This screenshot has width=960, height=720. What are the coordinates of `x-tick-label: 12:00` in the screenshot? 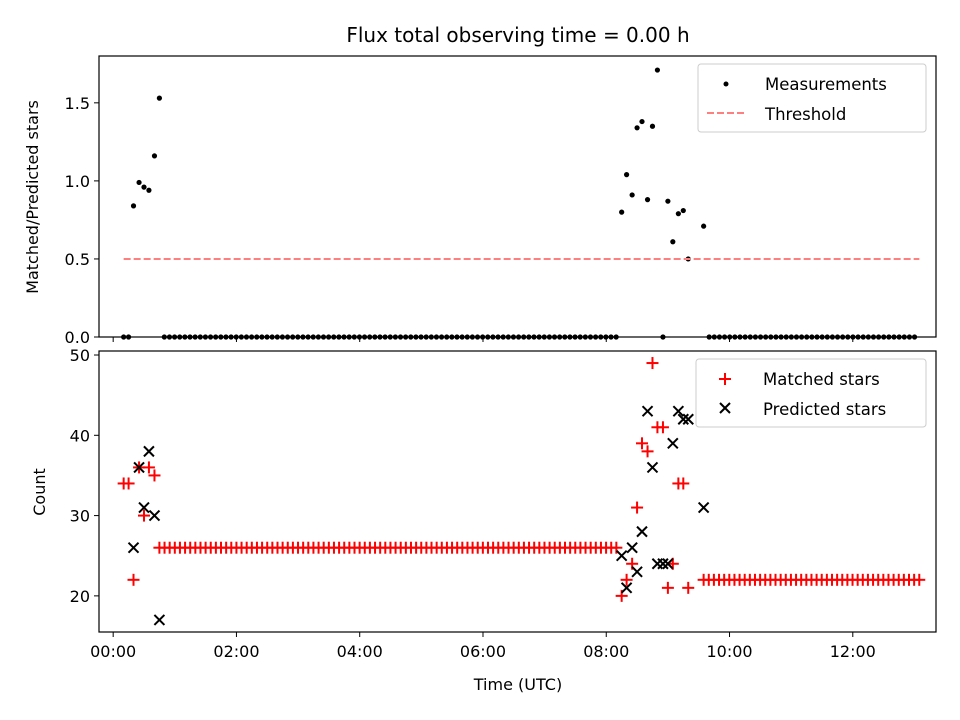 It's located at (853, 651).